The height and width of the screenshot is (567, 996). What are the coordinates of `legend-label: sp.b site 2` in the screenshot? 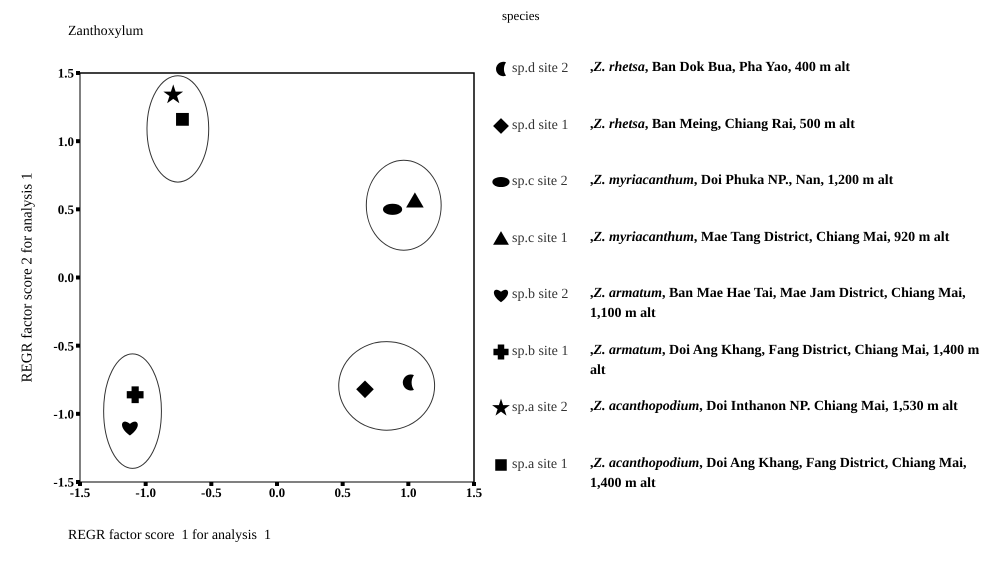 It's located at (541, 295).